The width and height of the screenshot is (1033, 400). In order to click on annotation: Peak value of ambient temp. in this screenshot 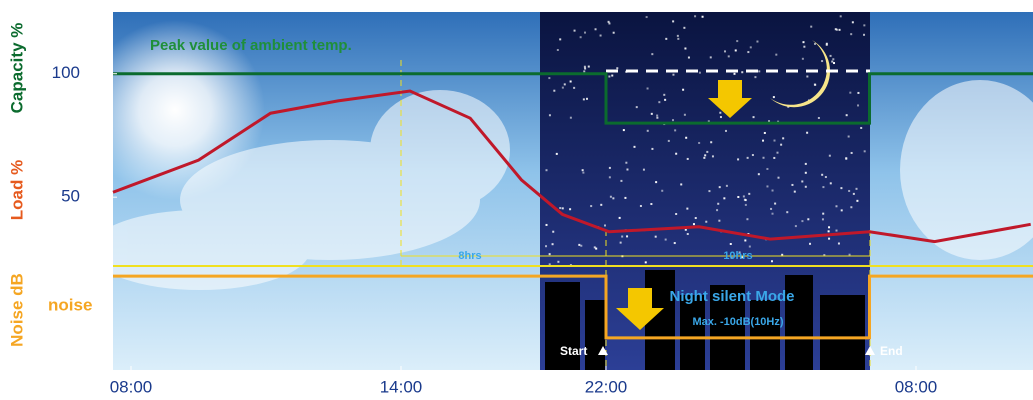, I will do `click(251, 45)`.